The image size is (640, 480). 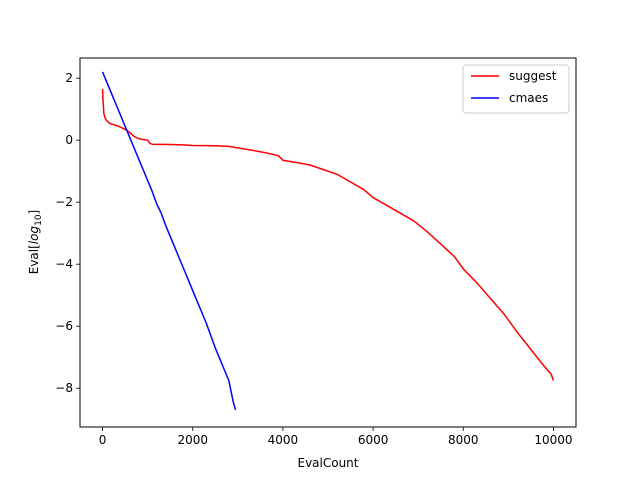 I want to click on x-tick-label: 6000, so click(x=373, y=440).